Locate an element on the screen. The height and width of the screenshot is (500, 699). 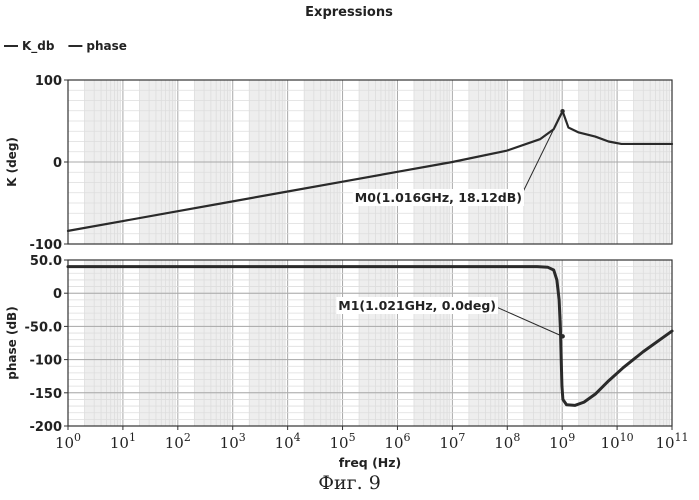
x-tick-label: 10⁹ is located at coordinates (562, 441).